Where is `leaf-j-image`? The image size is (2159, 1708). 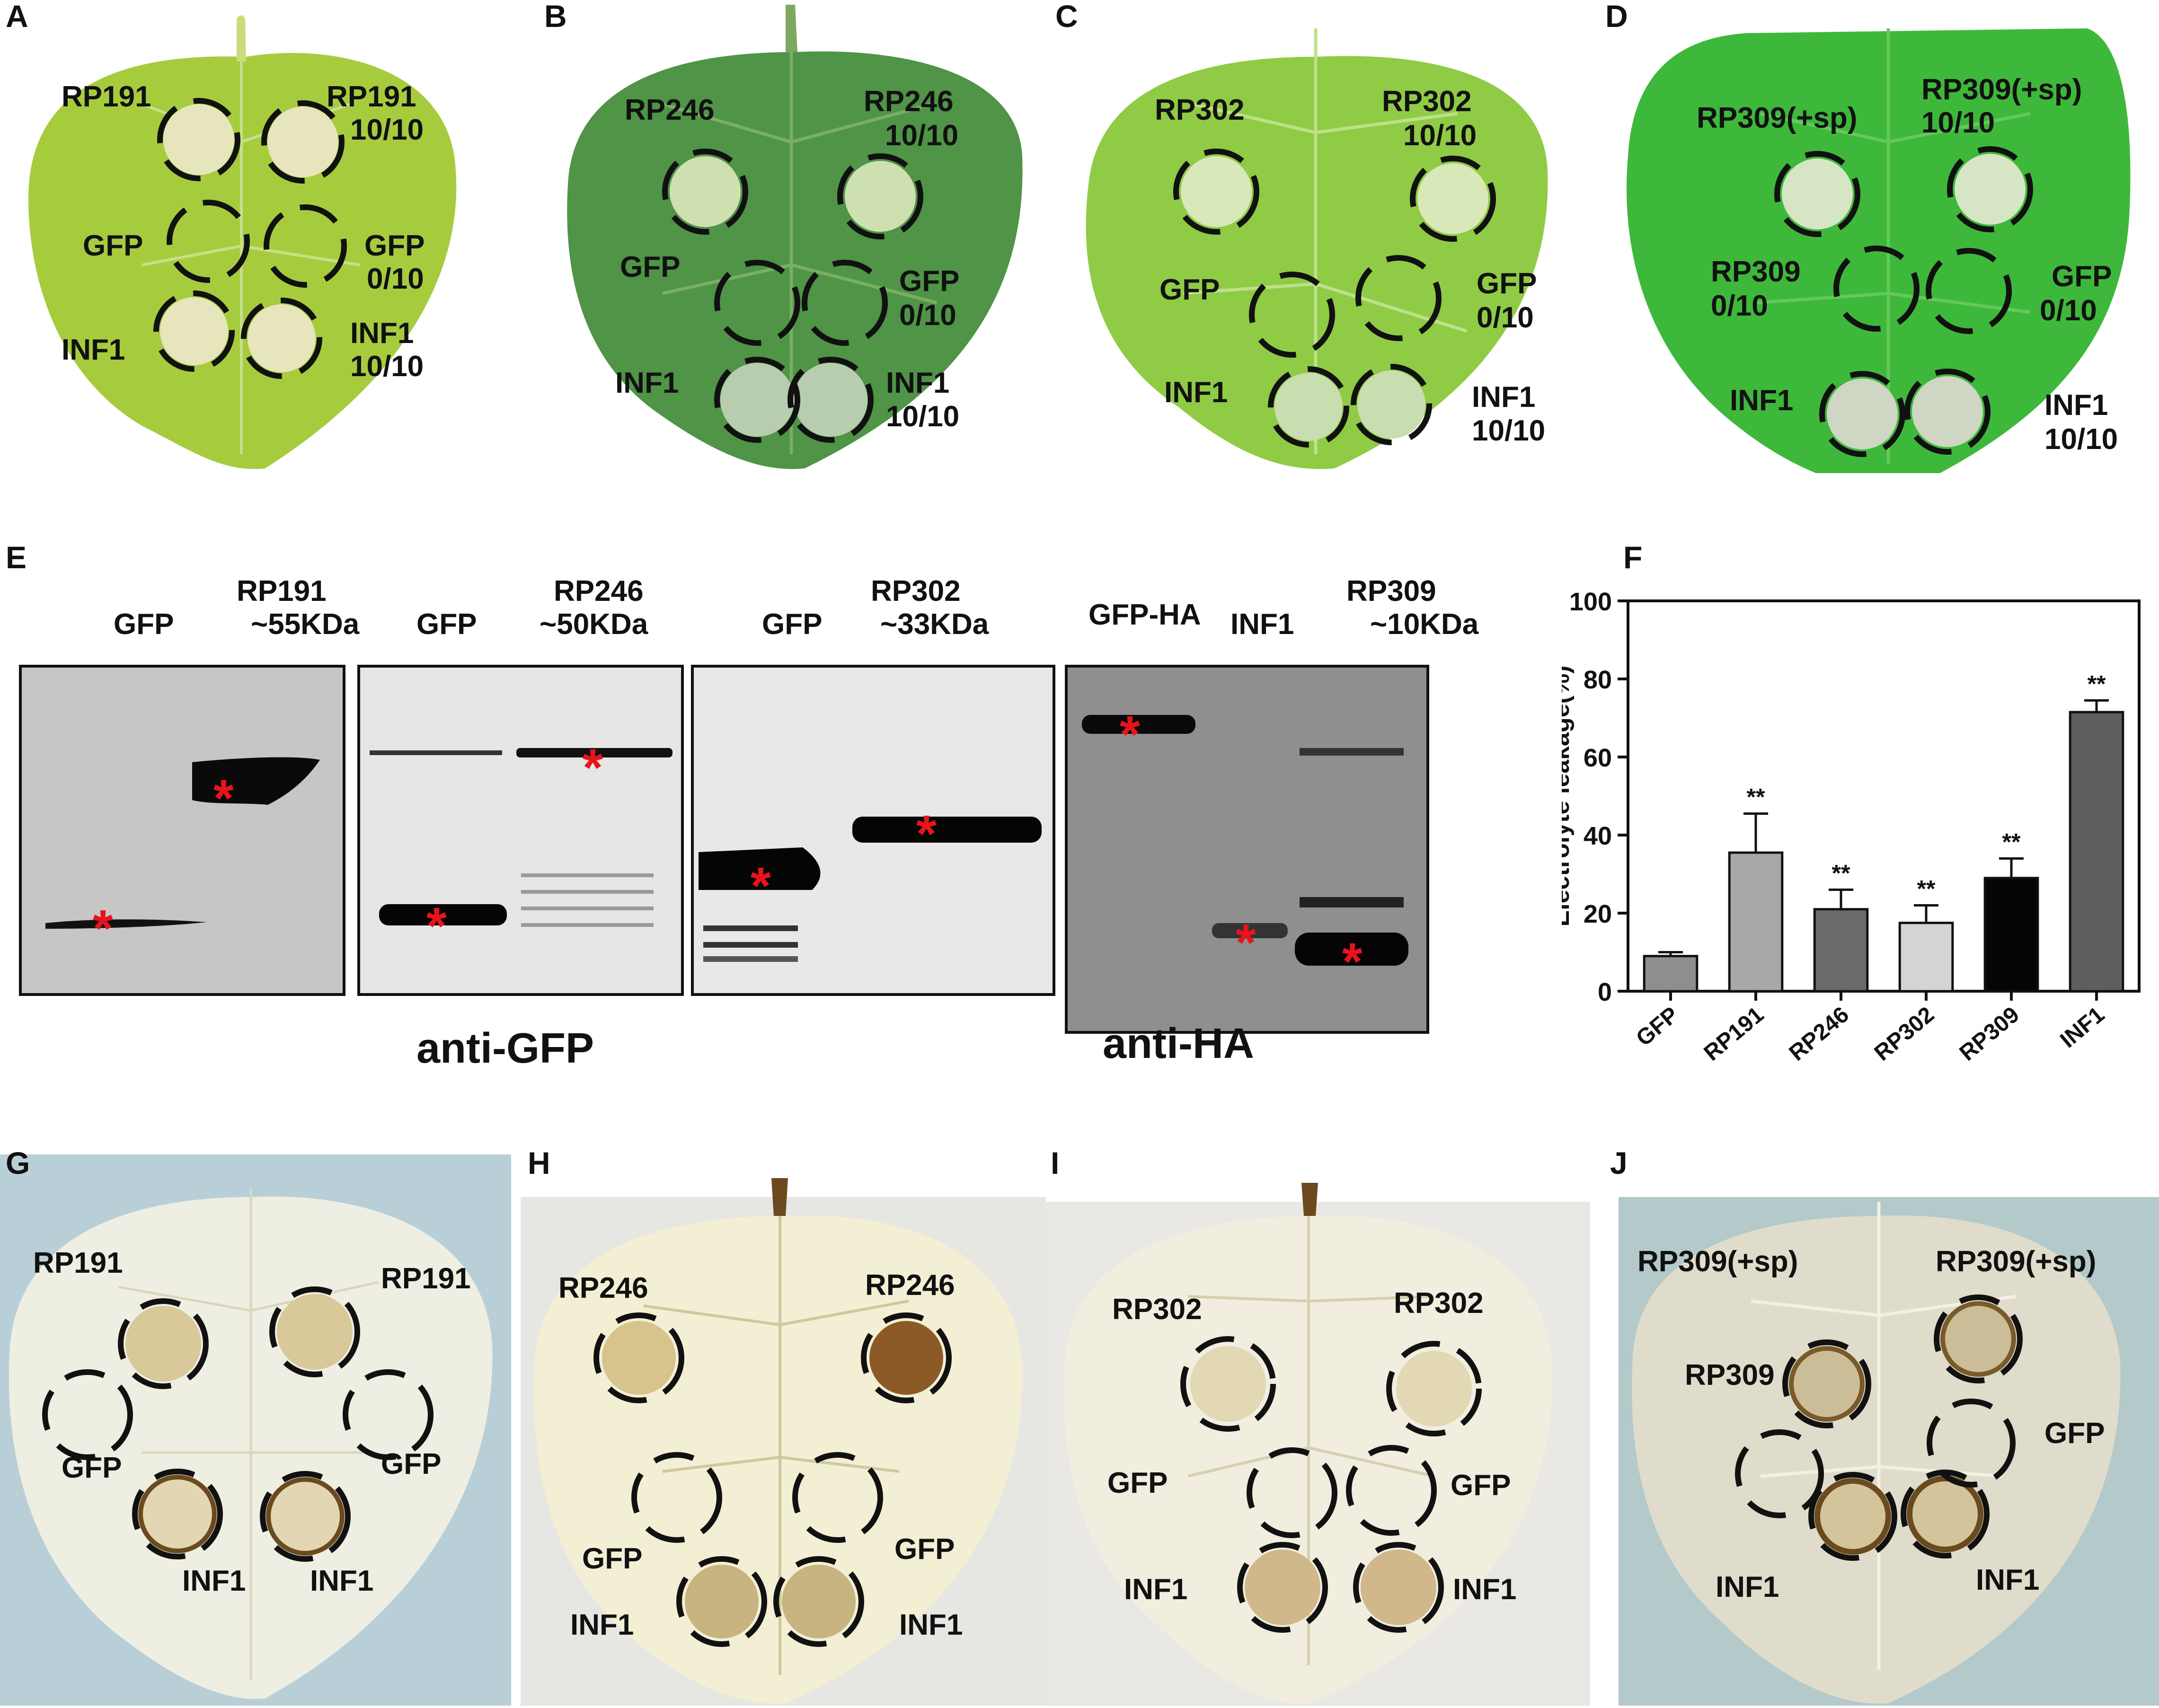
leaf-j-image is located at coordinates (1889, 1451).